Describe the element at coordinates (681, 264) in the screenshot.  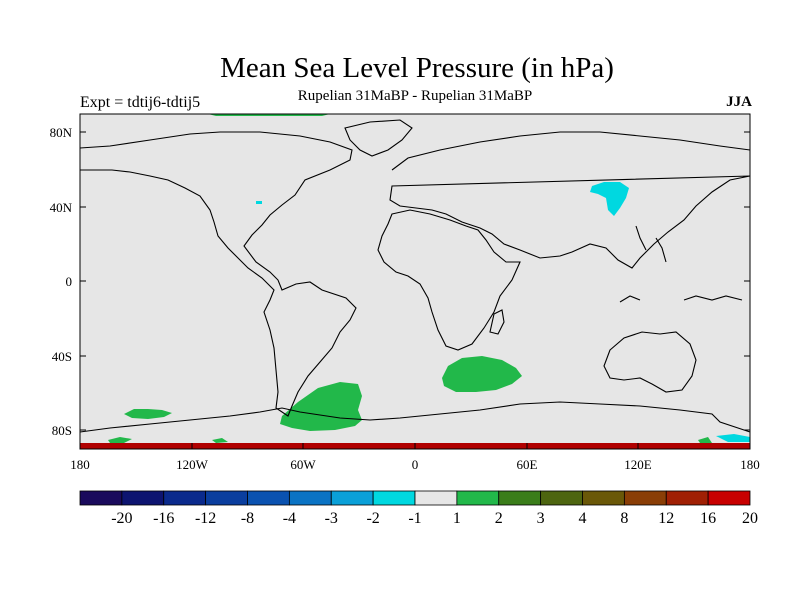
I see `coastline-islands-asia` at that location.